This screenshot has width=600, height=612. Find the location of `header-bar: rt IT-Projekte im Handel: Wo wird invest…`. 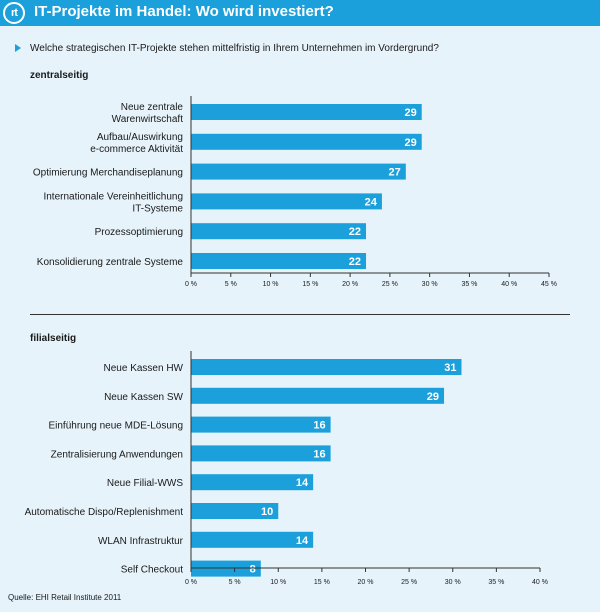

header-bar: rt IT-Projekte im Handel: Wo wird invest… is located at coordinates (300, 13).